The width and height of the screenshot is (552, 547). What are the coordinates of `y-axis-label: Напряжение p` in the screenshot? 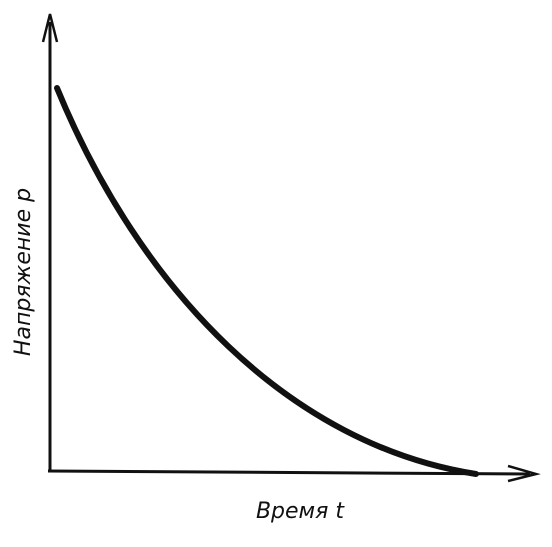 It's located at (23, 272).